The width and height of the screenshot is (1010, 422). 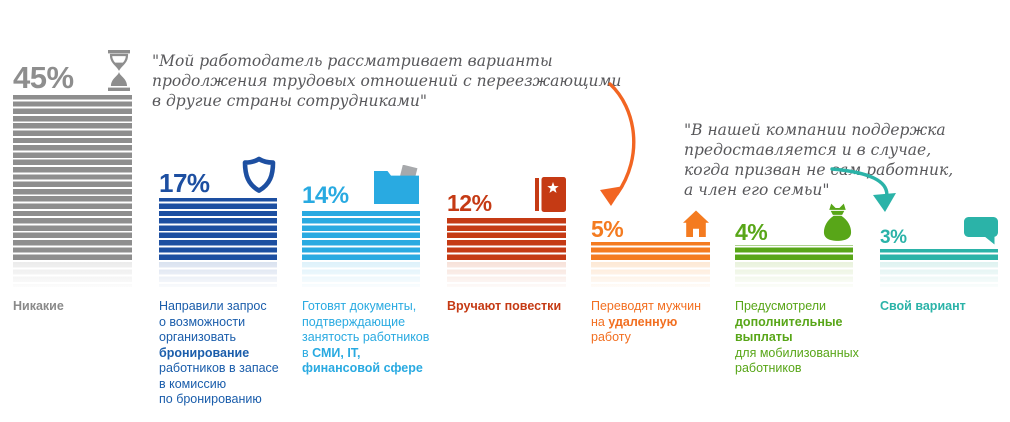 What do you see at coordinates (184, 183) in the screenshot?
I see `percent-label: 17%` at bounding box center [184, 183].